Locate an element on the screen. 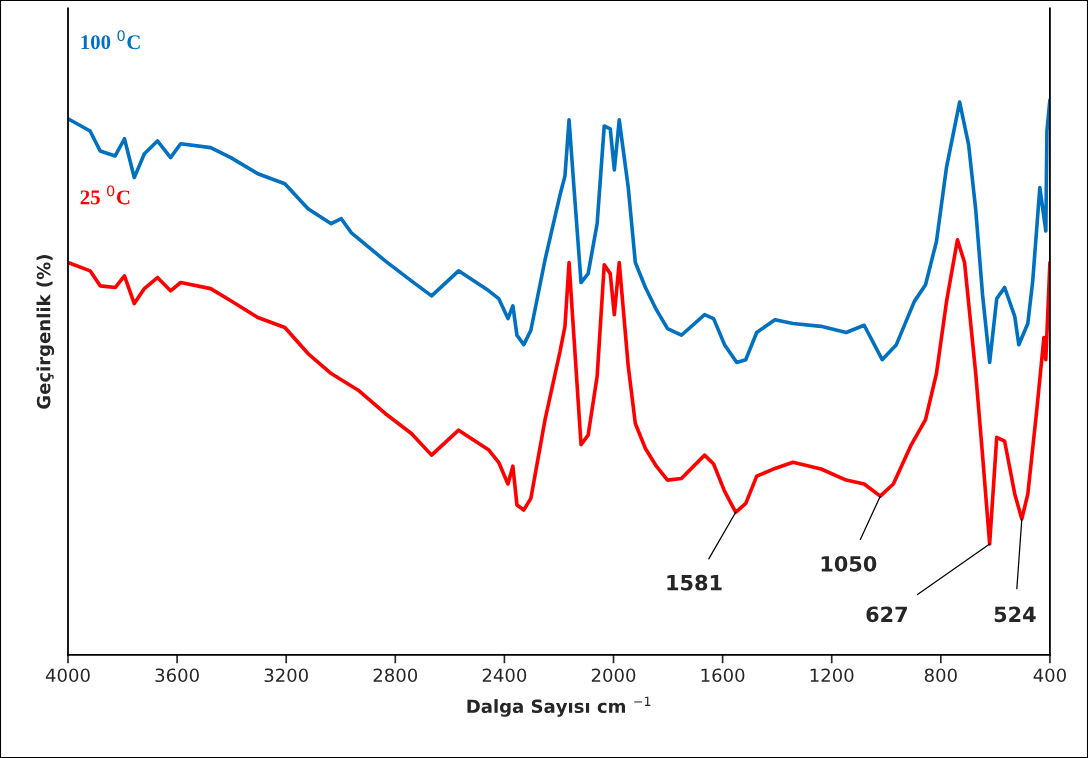 The height and width of the screenshot is (758, 1088). annotation: 1050 is located at coordinates (849, 563).